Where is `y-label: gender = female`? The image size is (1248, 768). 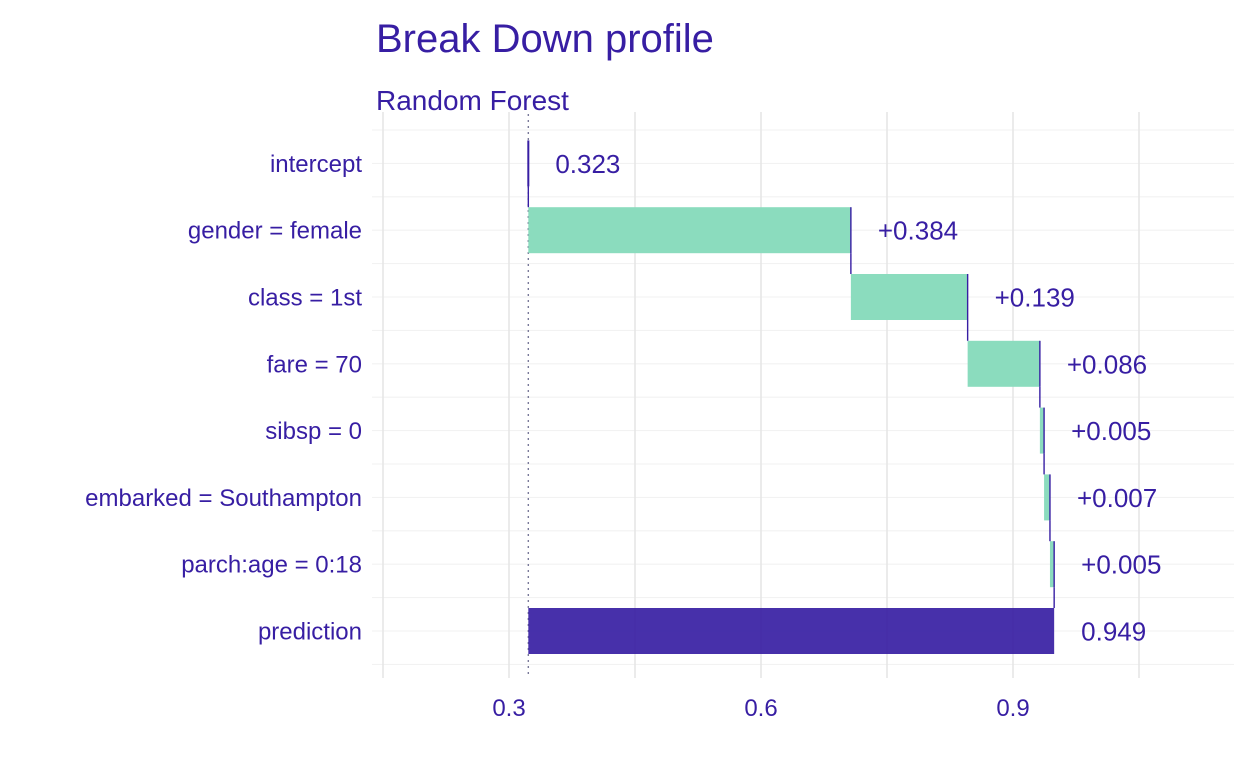
y-label: gender = female is located at coordinates (275, 231).